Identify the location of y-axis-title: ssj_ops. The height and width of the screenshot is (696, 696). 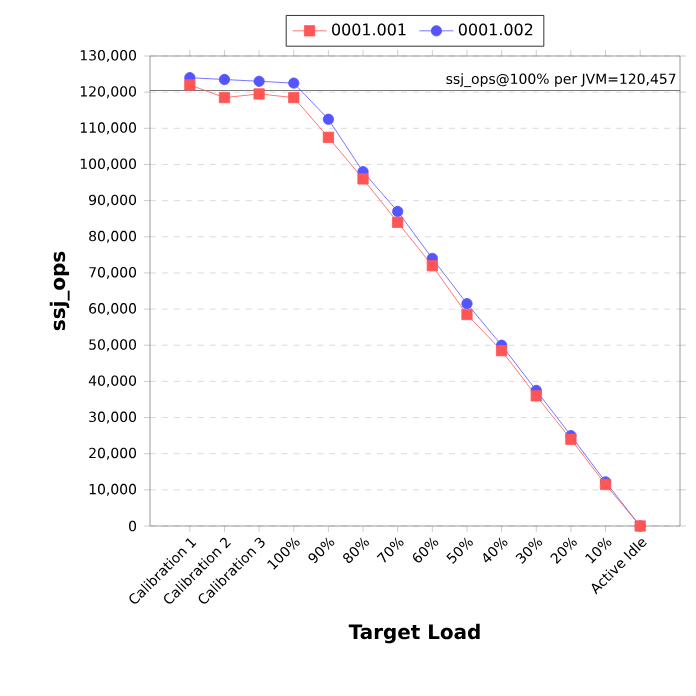
(59, 291).